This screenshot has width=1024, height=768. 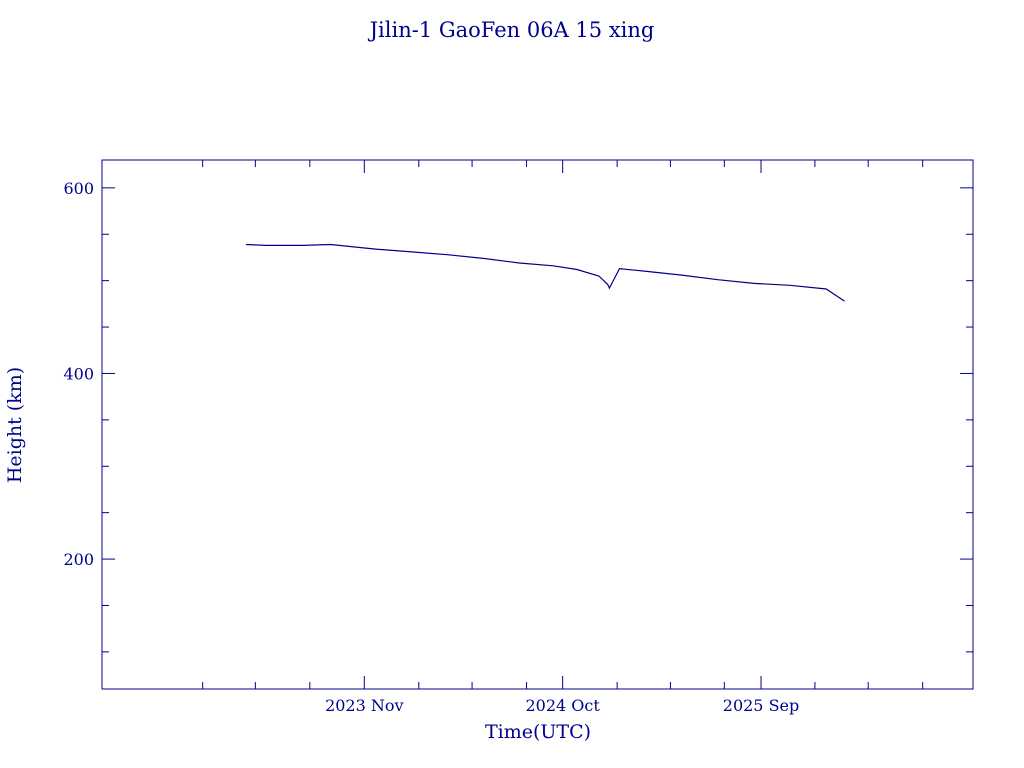 What do you see at coordinates (511, 30) in the screenshot?
I see `chart-title: Jilin-1 GaoFen 06A 15 xing` at bounding box center [511, 30].